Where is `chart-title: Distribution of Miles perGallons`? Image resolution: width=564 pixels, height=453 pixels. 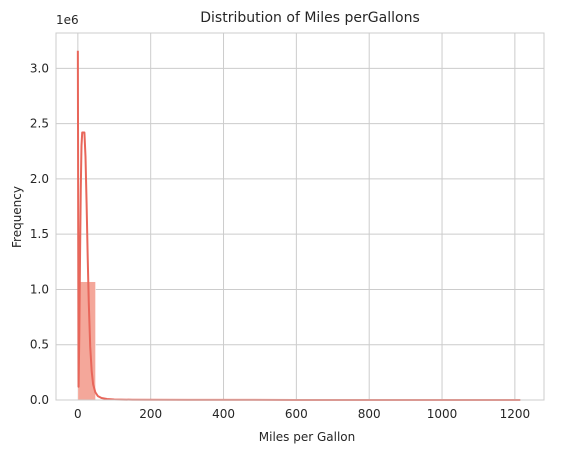
chart-title: Distribution of Miles perGallons is located at coordinates (309, 18).